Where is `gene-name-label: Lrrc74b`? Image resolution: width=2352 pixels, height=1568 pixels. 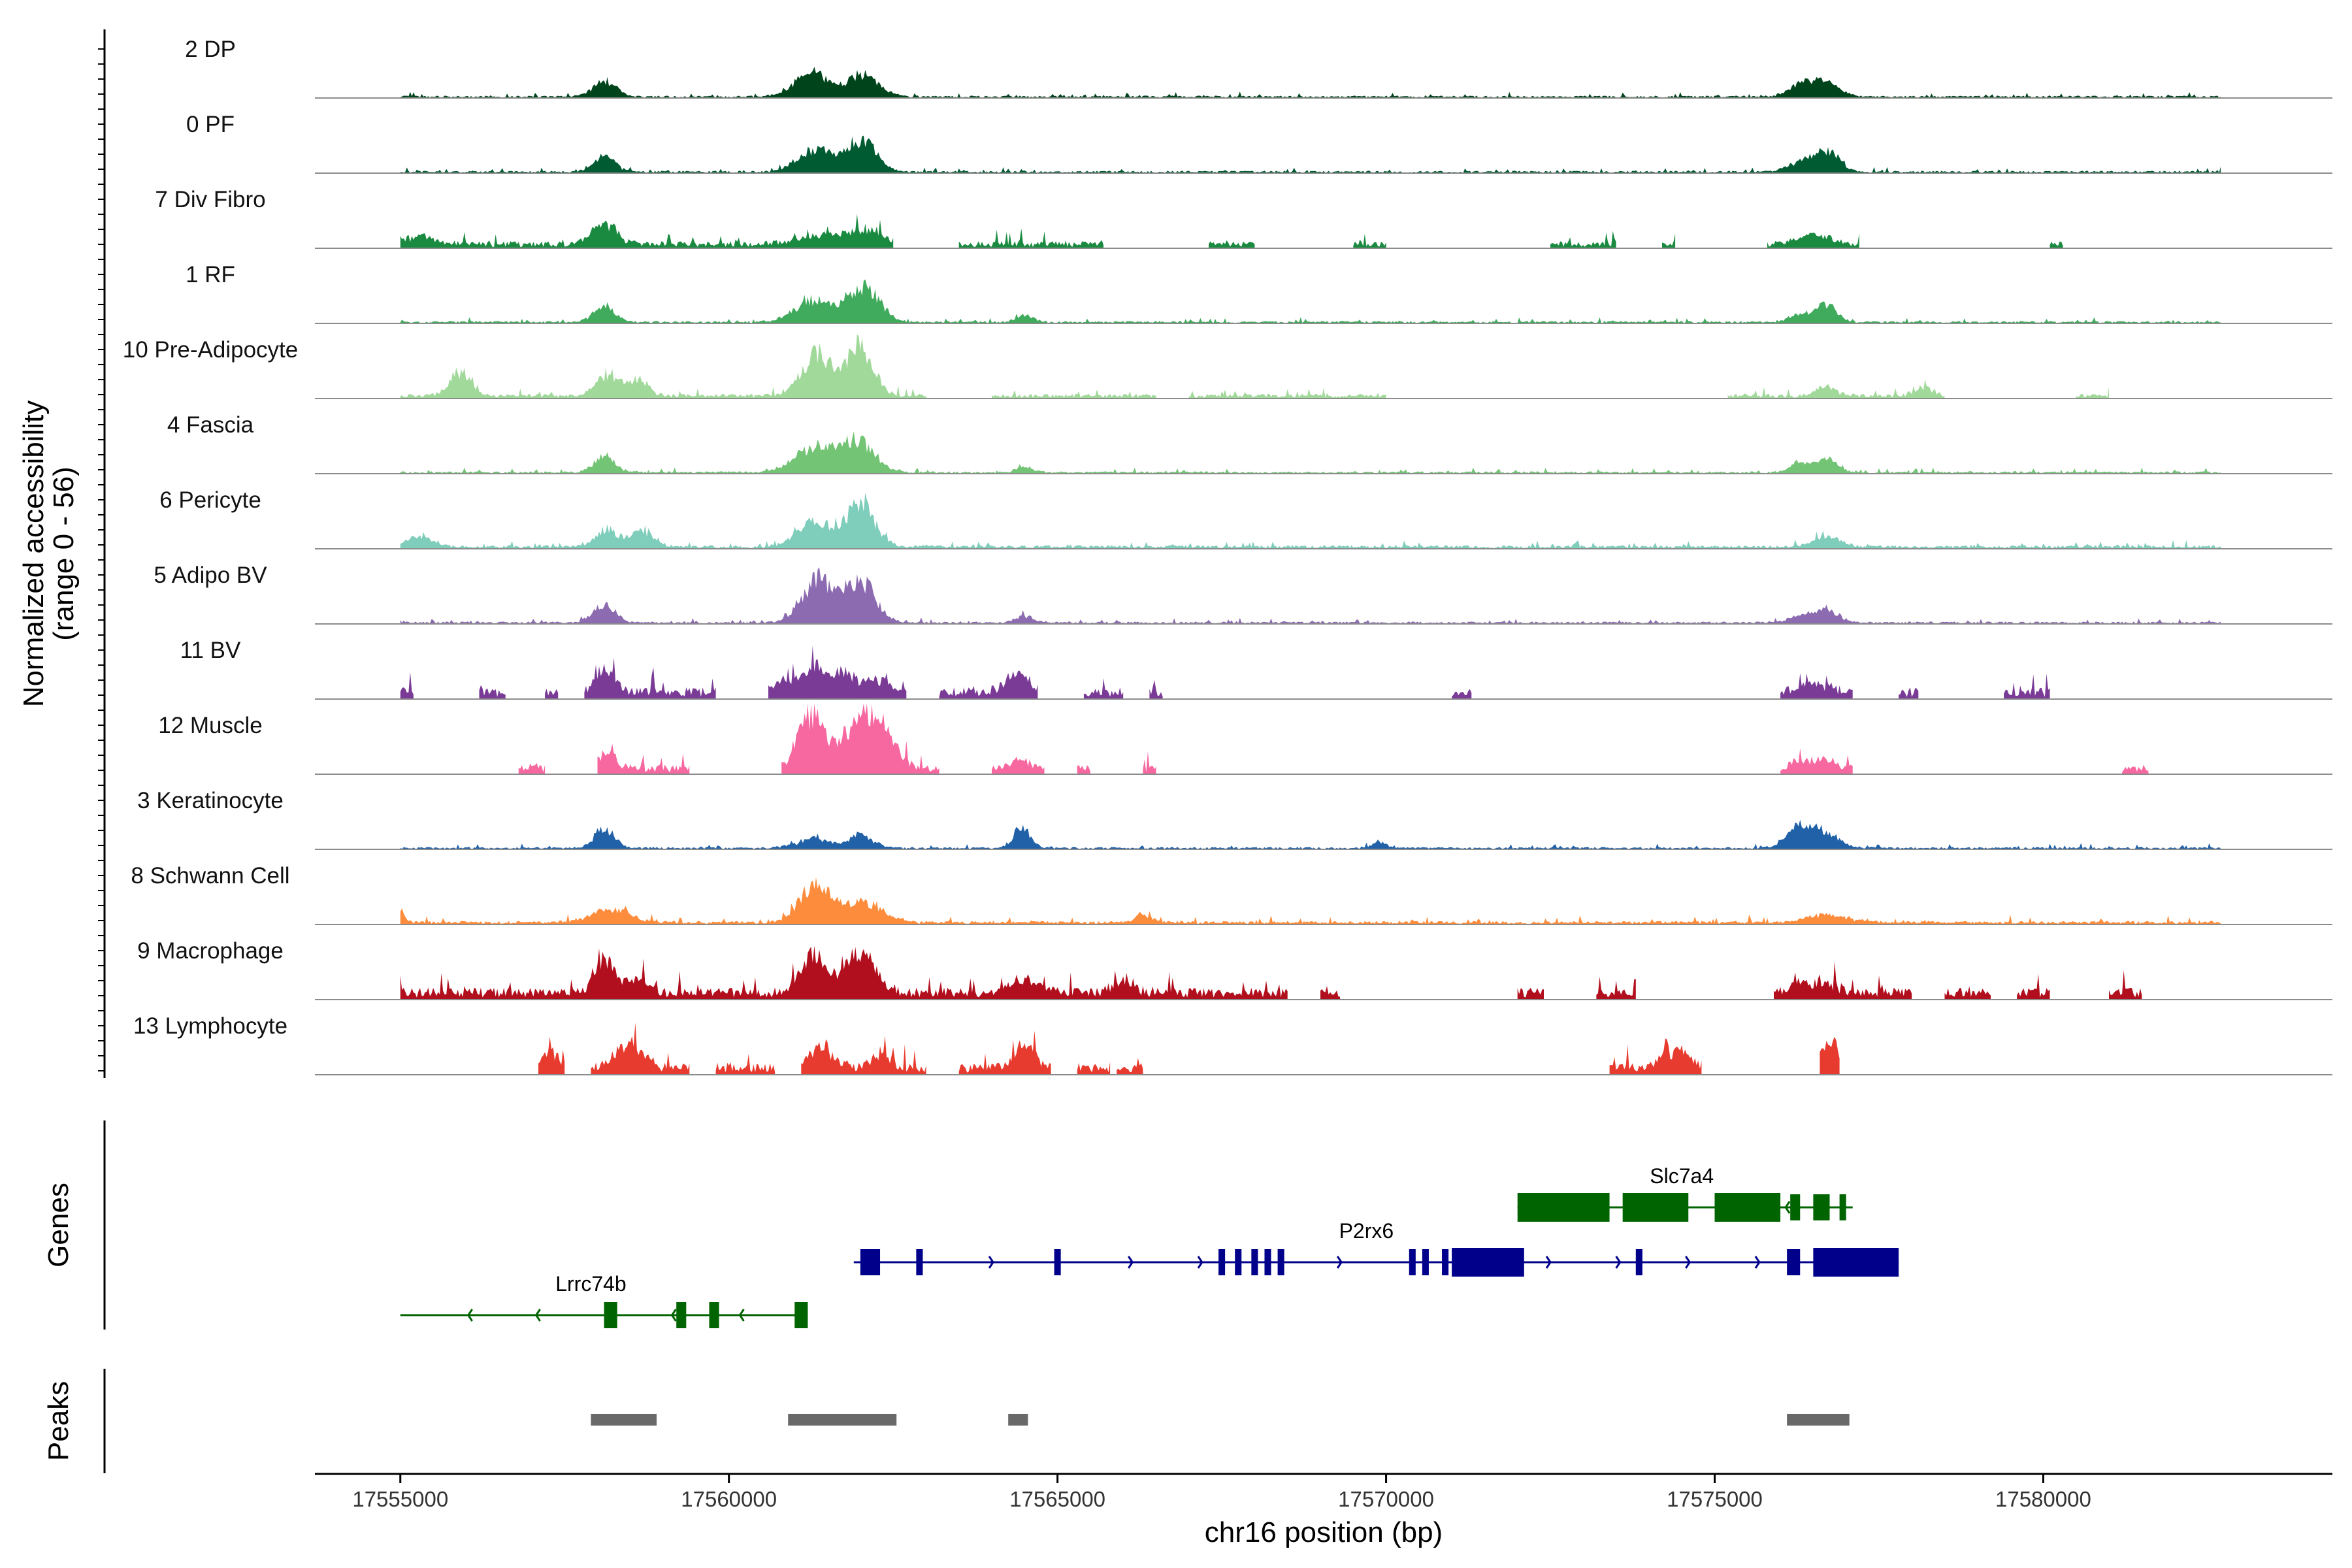 gene-name-label: Lrrc74b is located at coordinates (591, 1284).